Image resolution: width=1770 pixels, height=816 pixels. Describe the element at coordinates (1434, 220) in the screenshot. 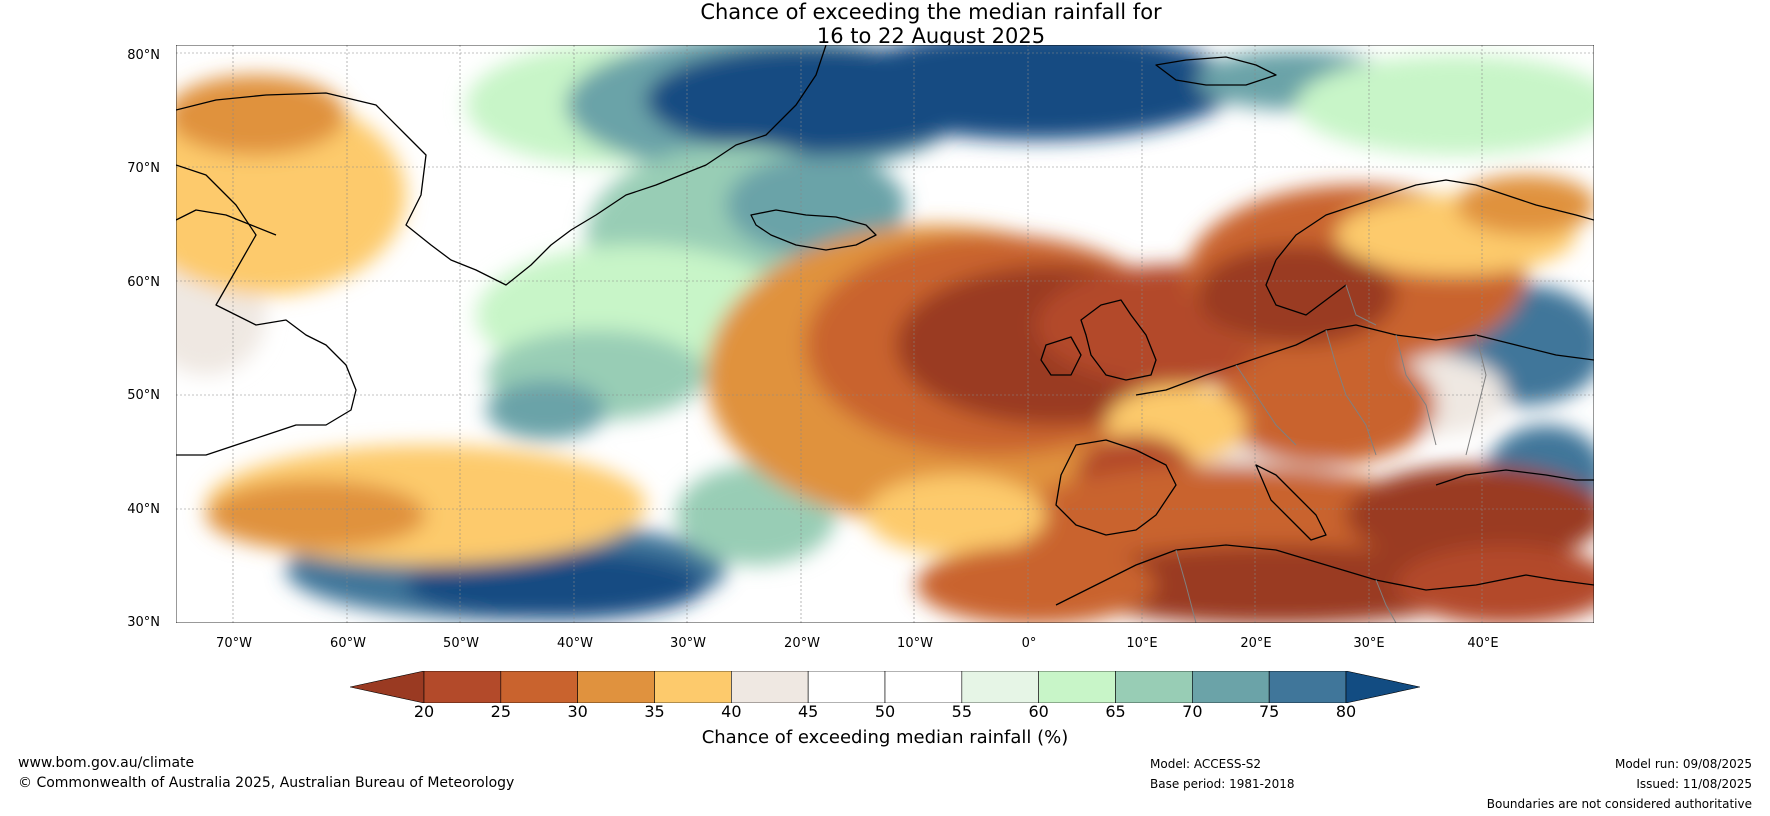

I see `norway-coastline` at that location.